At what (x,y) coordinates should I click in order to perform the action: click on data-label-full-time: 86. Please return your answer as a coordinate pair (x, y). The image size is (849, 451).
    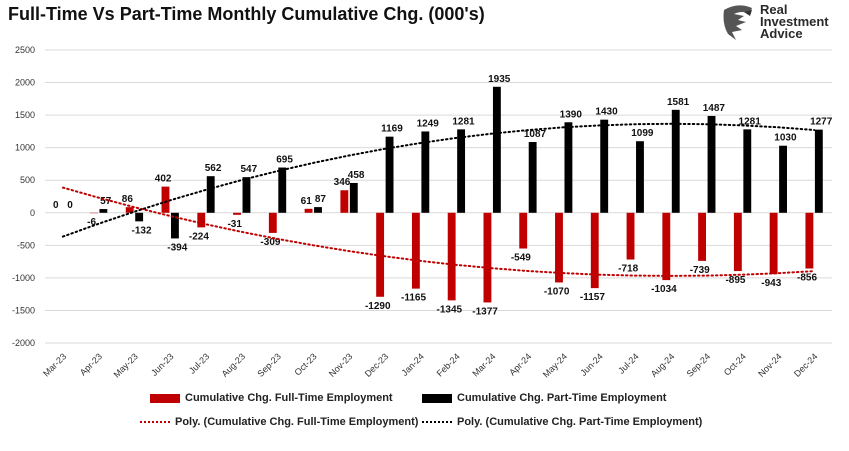
    Looking at the image, I should click on (128, 199).